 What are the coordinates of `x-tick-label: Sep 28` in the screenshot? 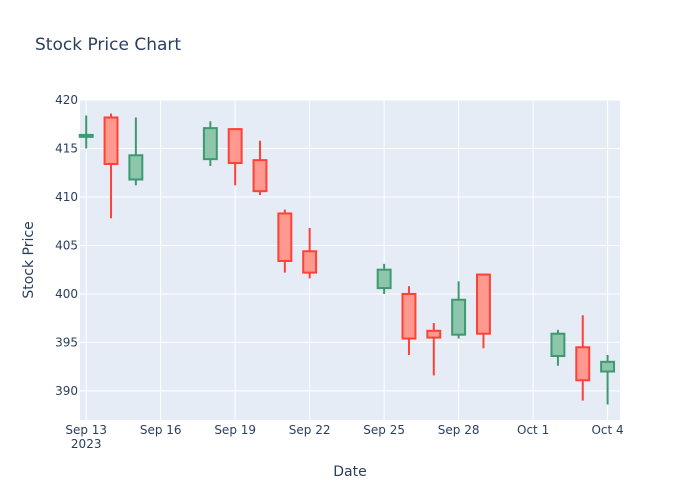 It's located at (459, 430).